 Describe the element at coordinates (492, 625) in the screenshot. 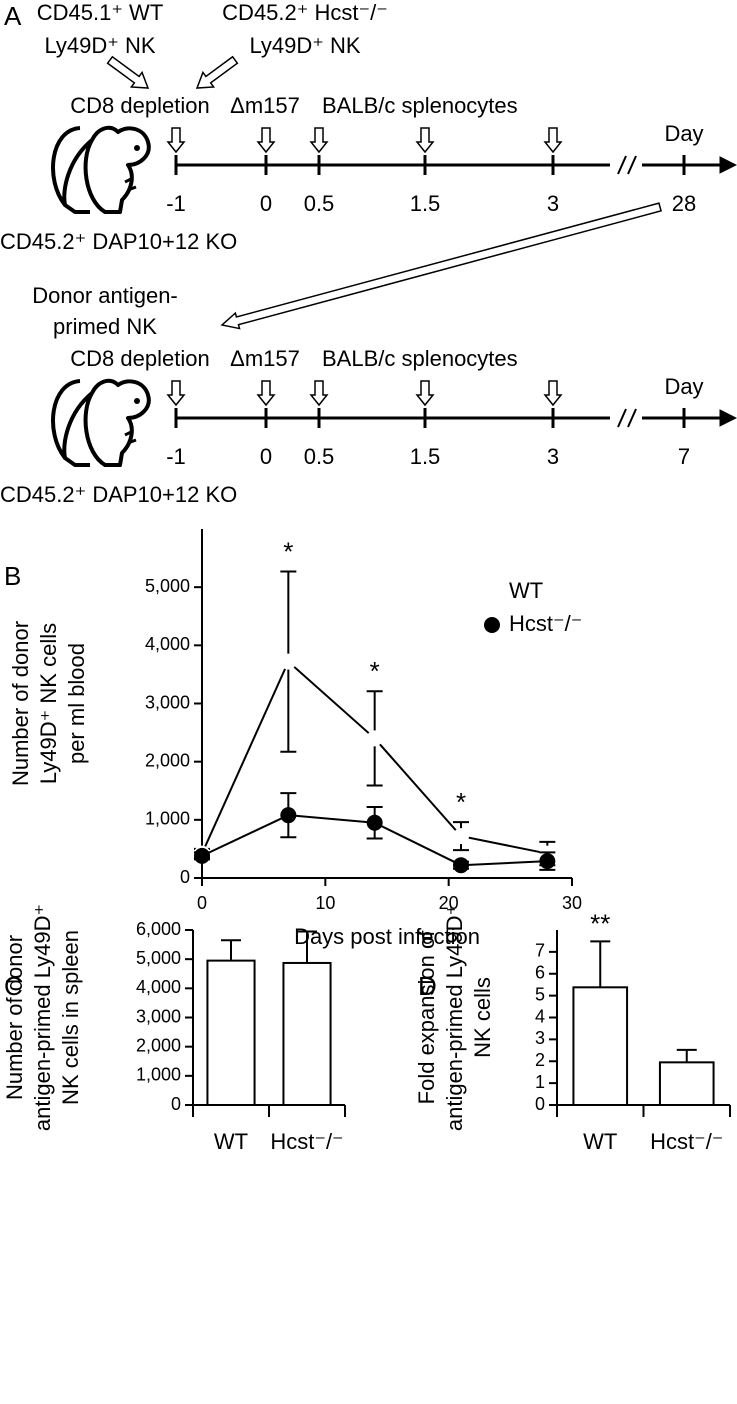

I see `legend-marker` at that location.